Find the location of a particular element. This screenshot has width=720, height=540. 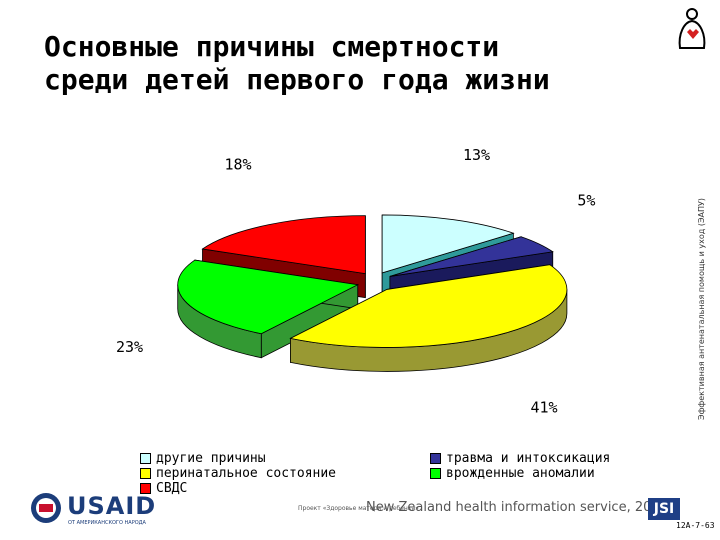

legend-item-other: другие причины is located at coordinates (203, 458).